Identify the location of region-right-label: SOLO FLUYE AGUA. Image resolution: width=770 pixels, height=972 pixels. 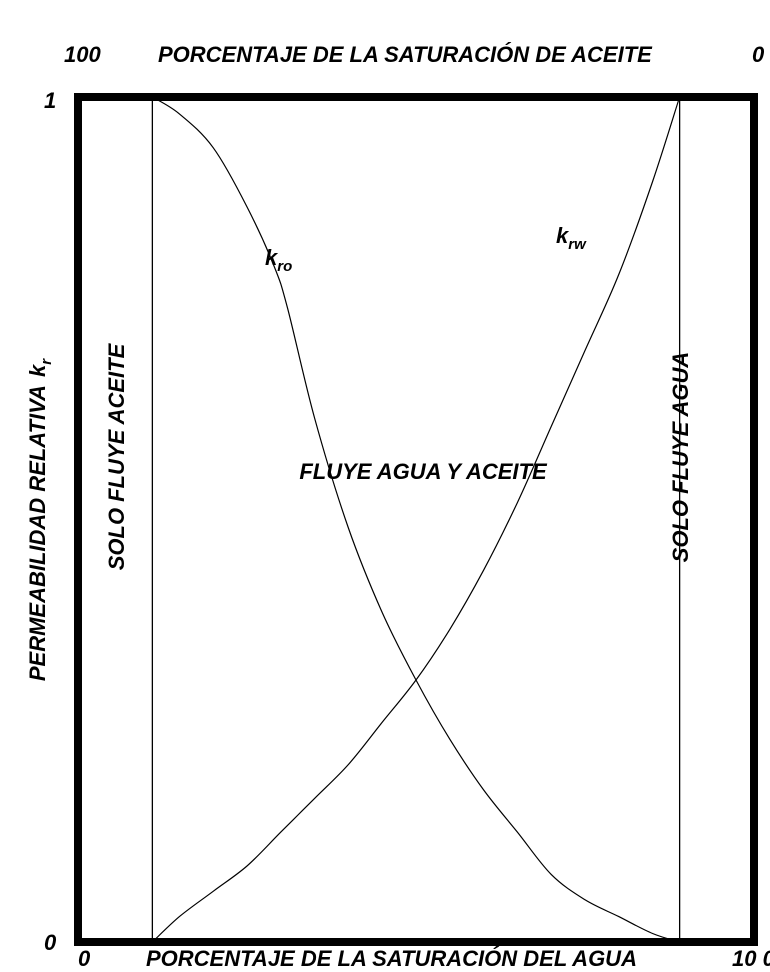
(680, 457).